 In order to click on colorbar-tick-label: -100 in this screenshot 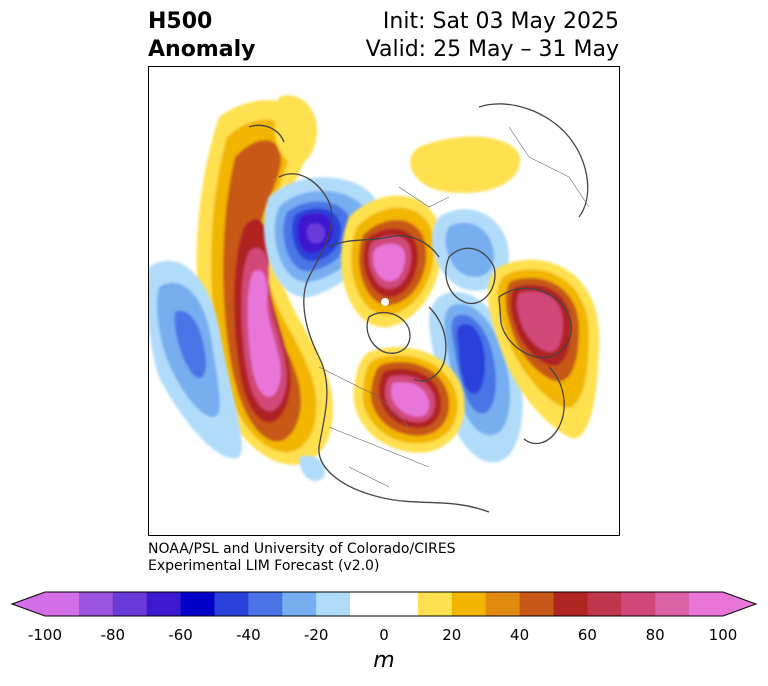, I will do `click(45, 635)`.